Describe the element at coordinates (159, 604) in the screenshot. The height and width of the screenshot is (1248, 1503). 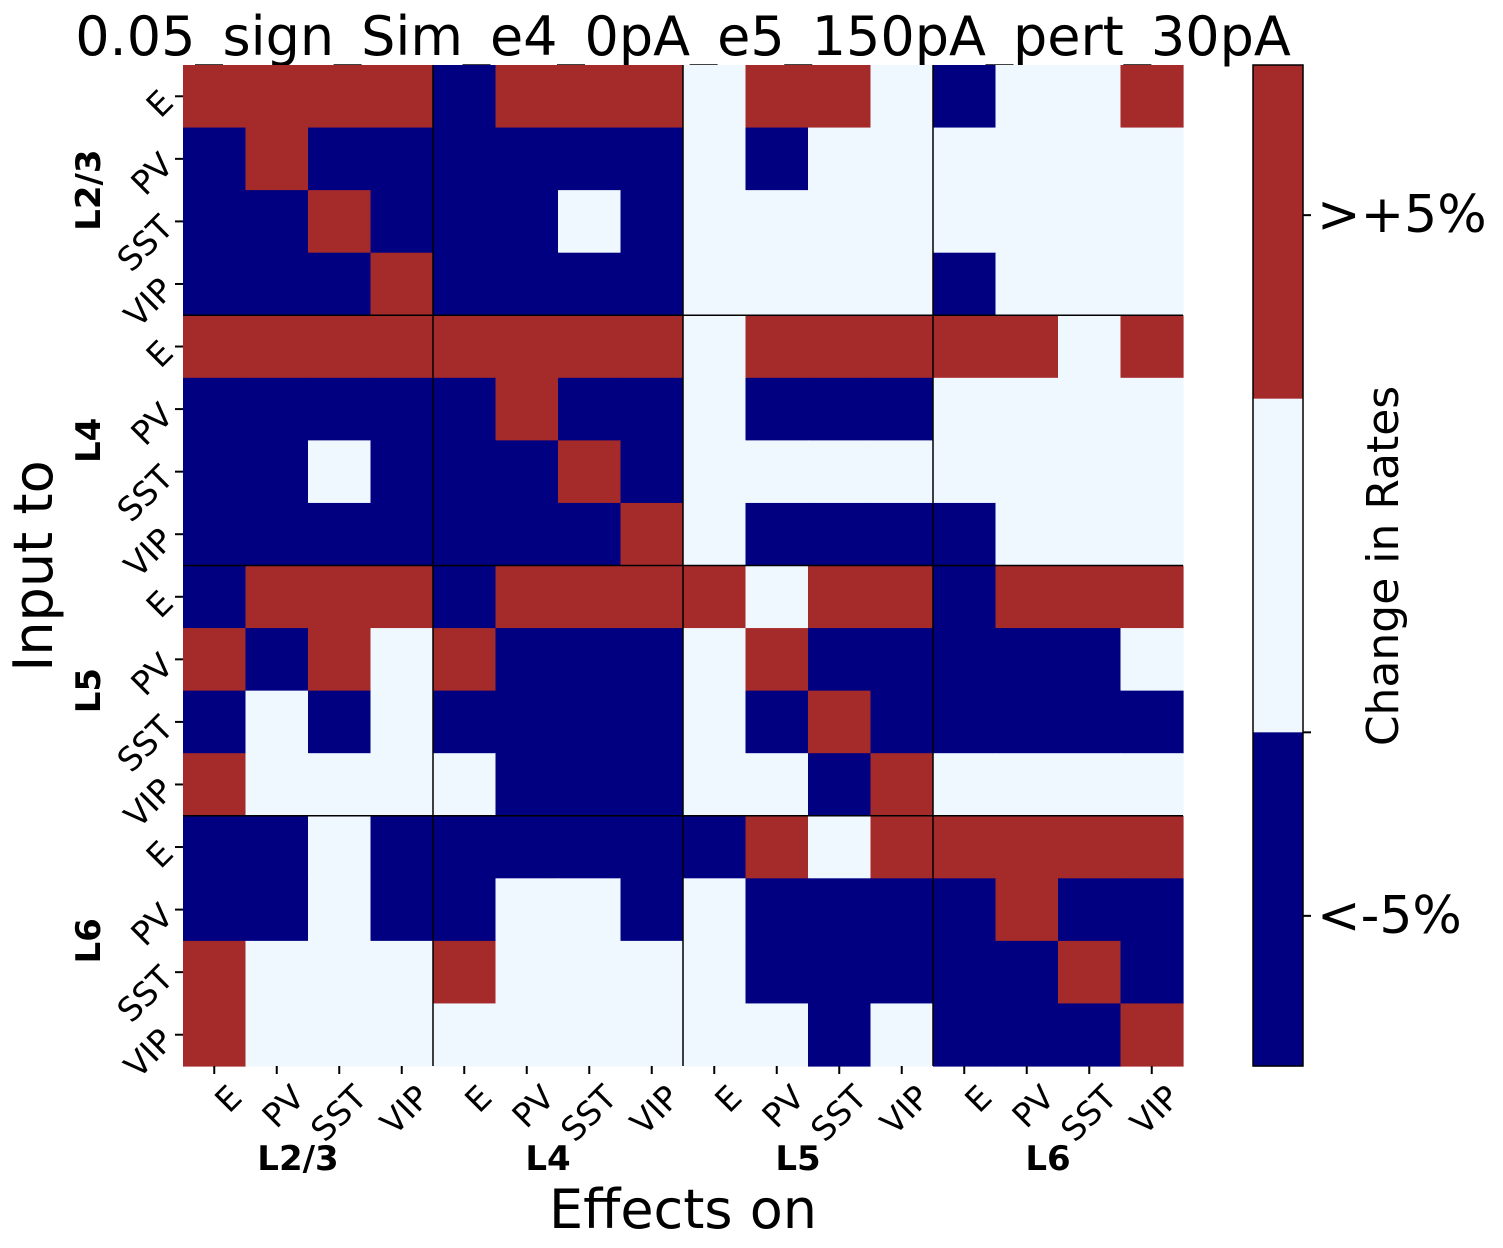
I see `y-tick-label: E` at that location.